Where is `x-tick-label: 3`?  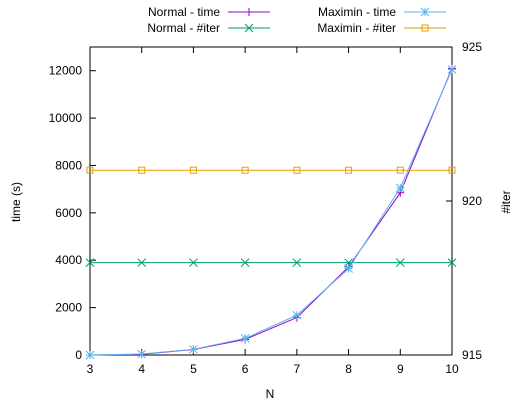
x-tick-label: 3 is located at coordinates (90, 369).